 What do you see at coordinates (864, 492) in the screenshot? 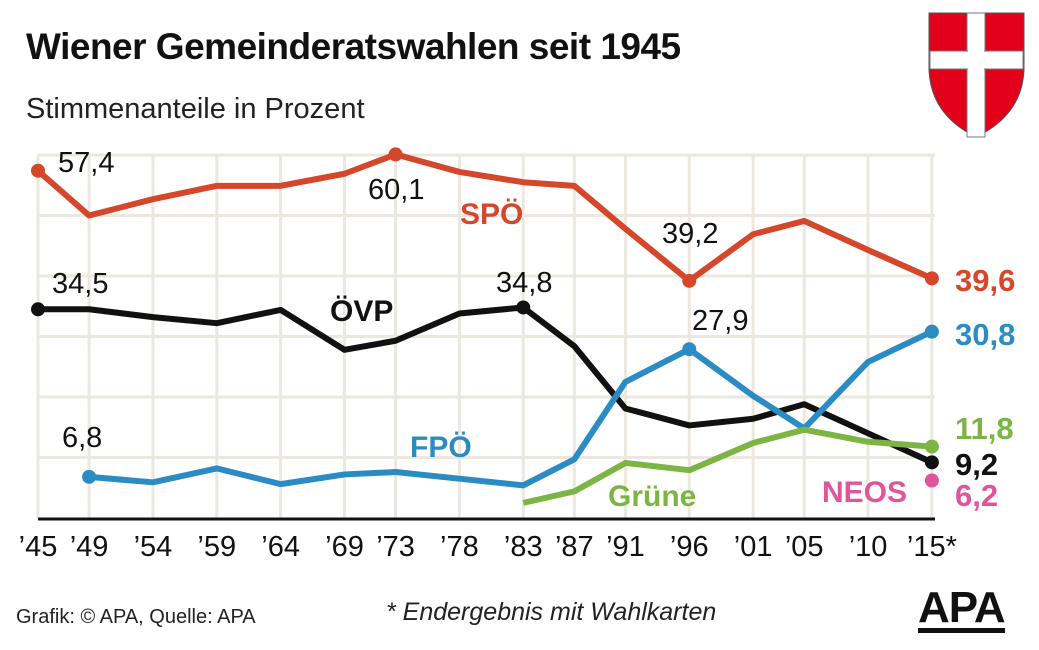
I see `series-name-label: NEOS` at bounding box center [864, 492].